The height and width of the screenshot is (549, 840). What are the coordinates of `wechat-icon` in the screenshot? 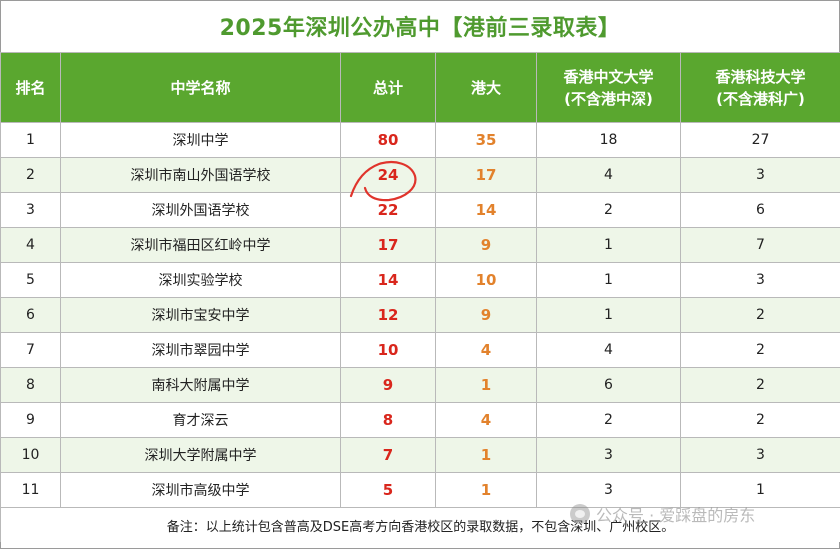 It's located at (580, 514).